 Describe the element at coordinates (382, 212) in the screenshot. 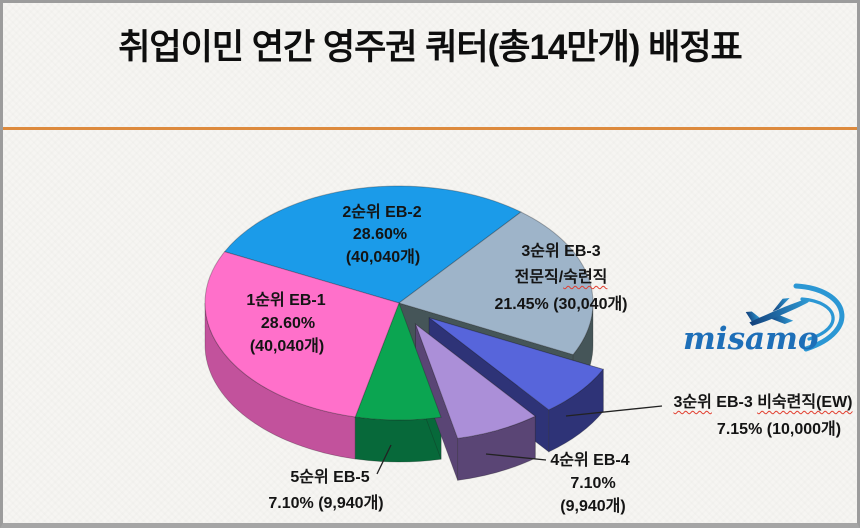

I see `slice-label-eb2-name: 2순위 EB-2` at that location.